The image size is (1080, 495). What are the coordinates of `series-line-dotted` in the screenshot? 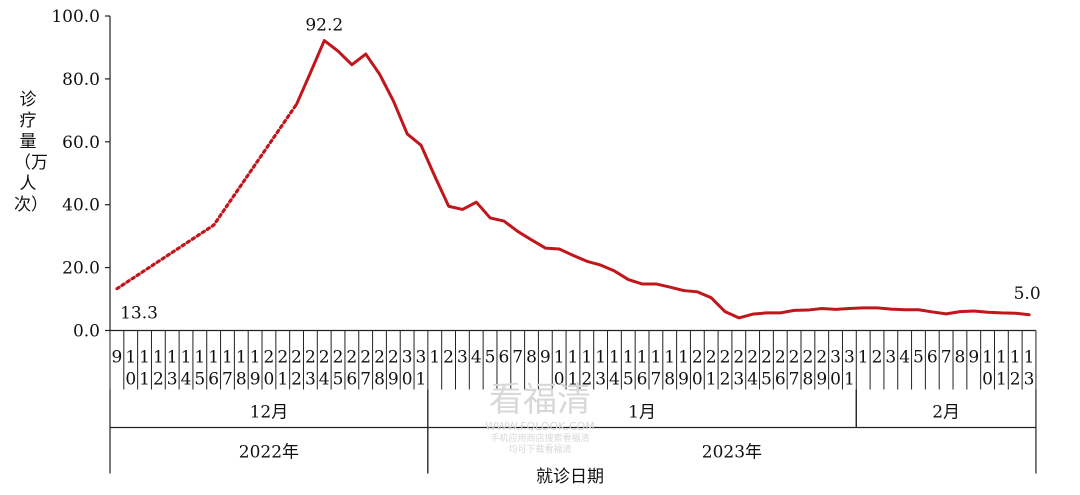 It's located at (207, 196).